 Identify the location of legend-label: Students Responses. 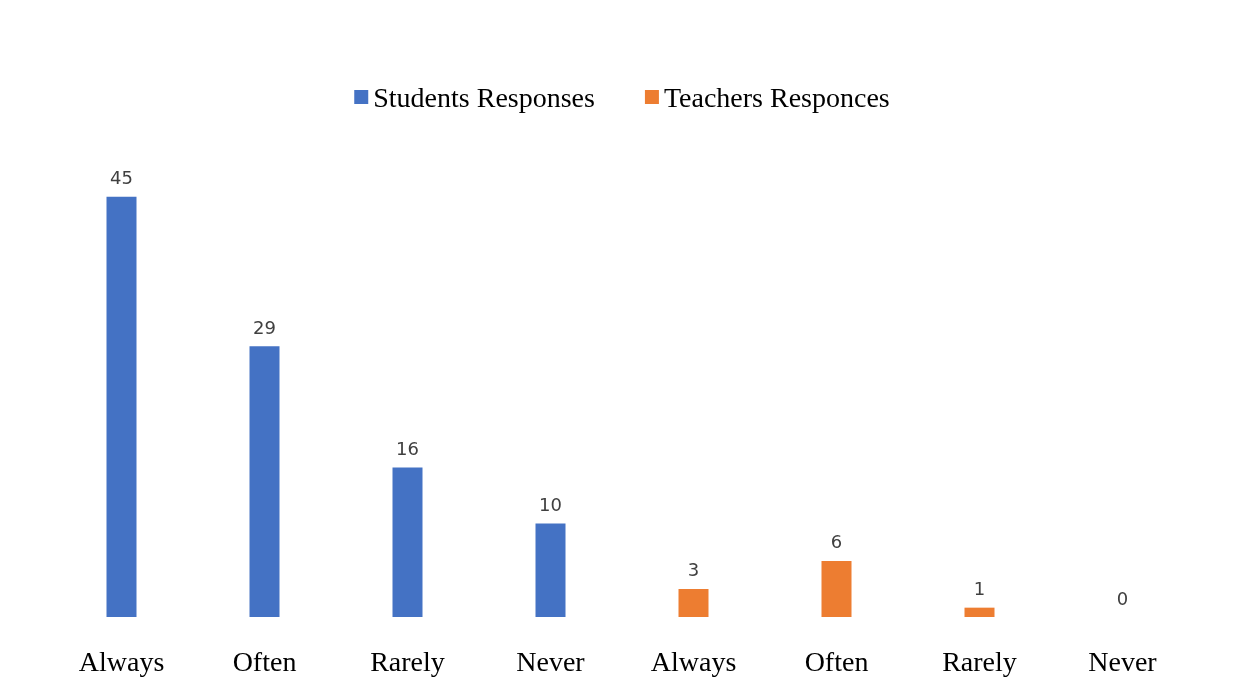
(484, 97).